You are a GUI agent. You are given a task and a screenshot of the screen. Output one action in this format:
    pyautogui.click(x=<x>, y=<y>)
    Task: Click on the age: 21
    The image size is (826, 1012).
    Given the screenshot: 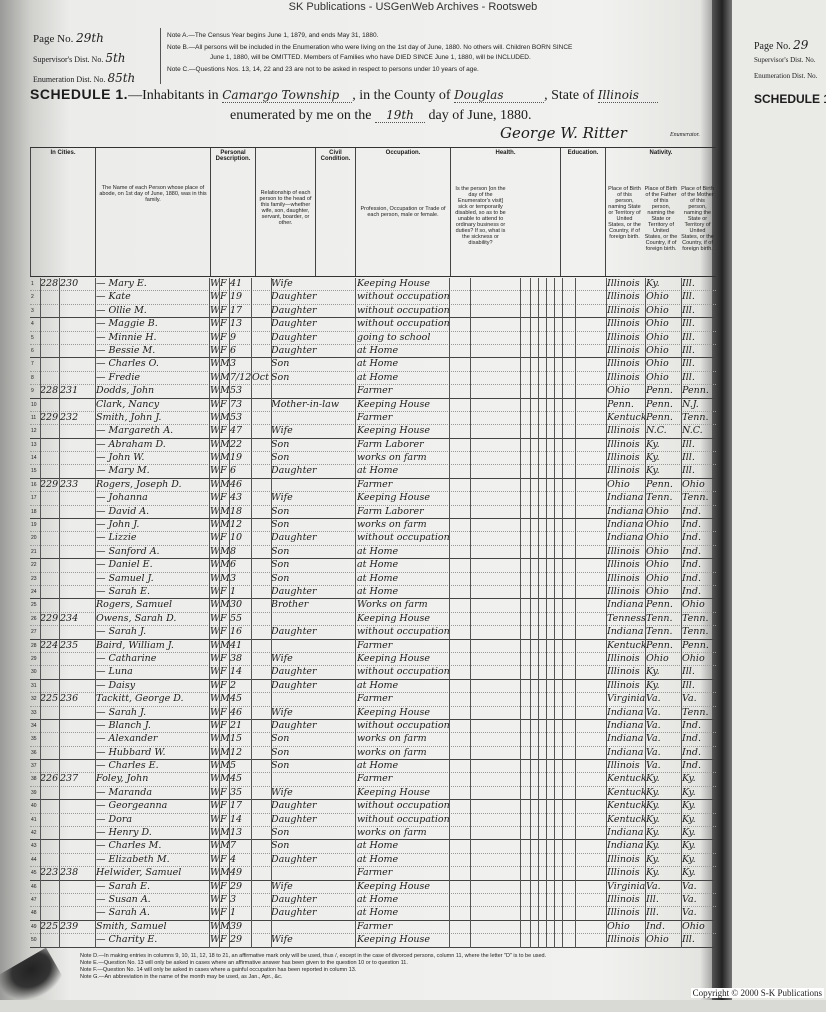 What is the action you would take?
    pyautogui.click(x=236, y=725)
    